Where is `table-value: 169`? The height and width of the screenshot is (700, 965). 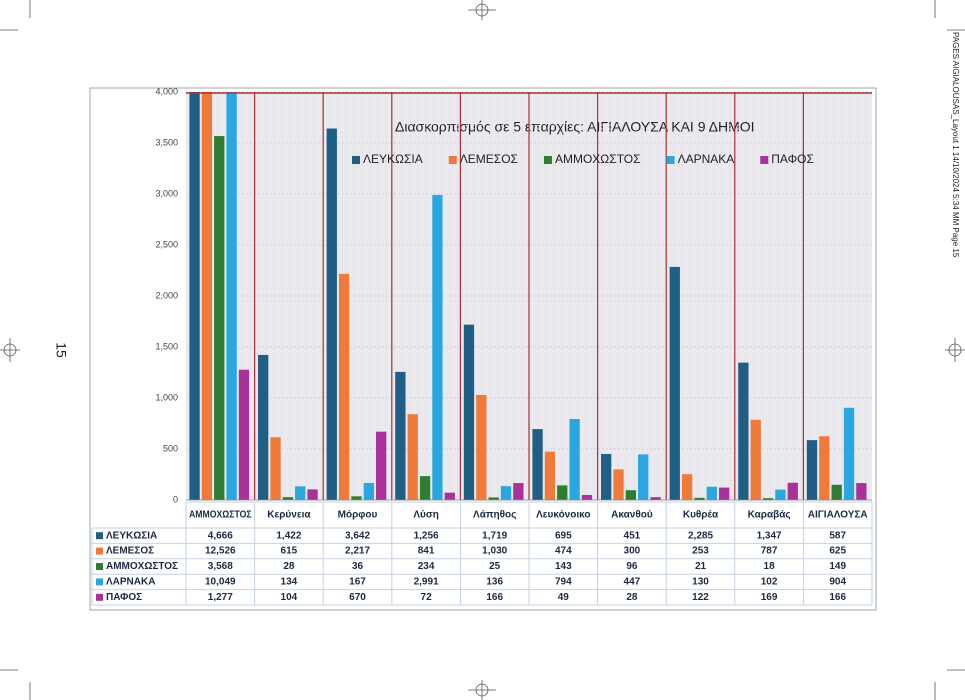 table-value: 169 is located at coordinates (769, 597).